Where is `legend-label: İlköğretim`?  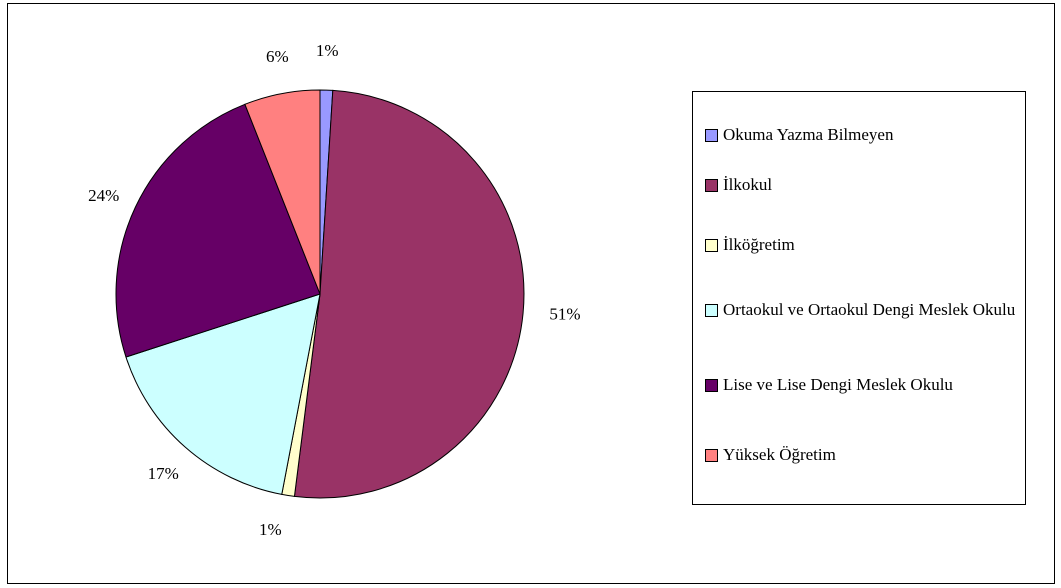 legend-label: İlköğretim is located at coordinates (759, 244).